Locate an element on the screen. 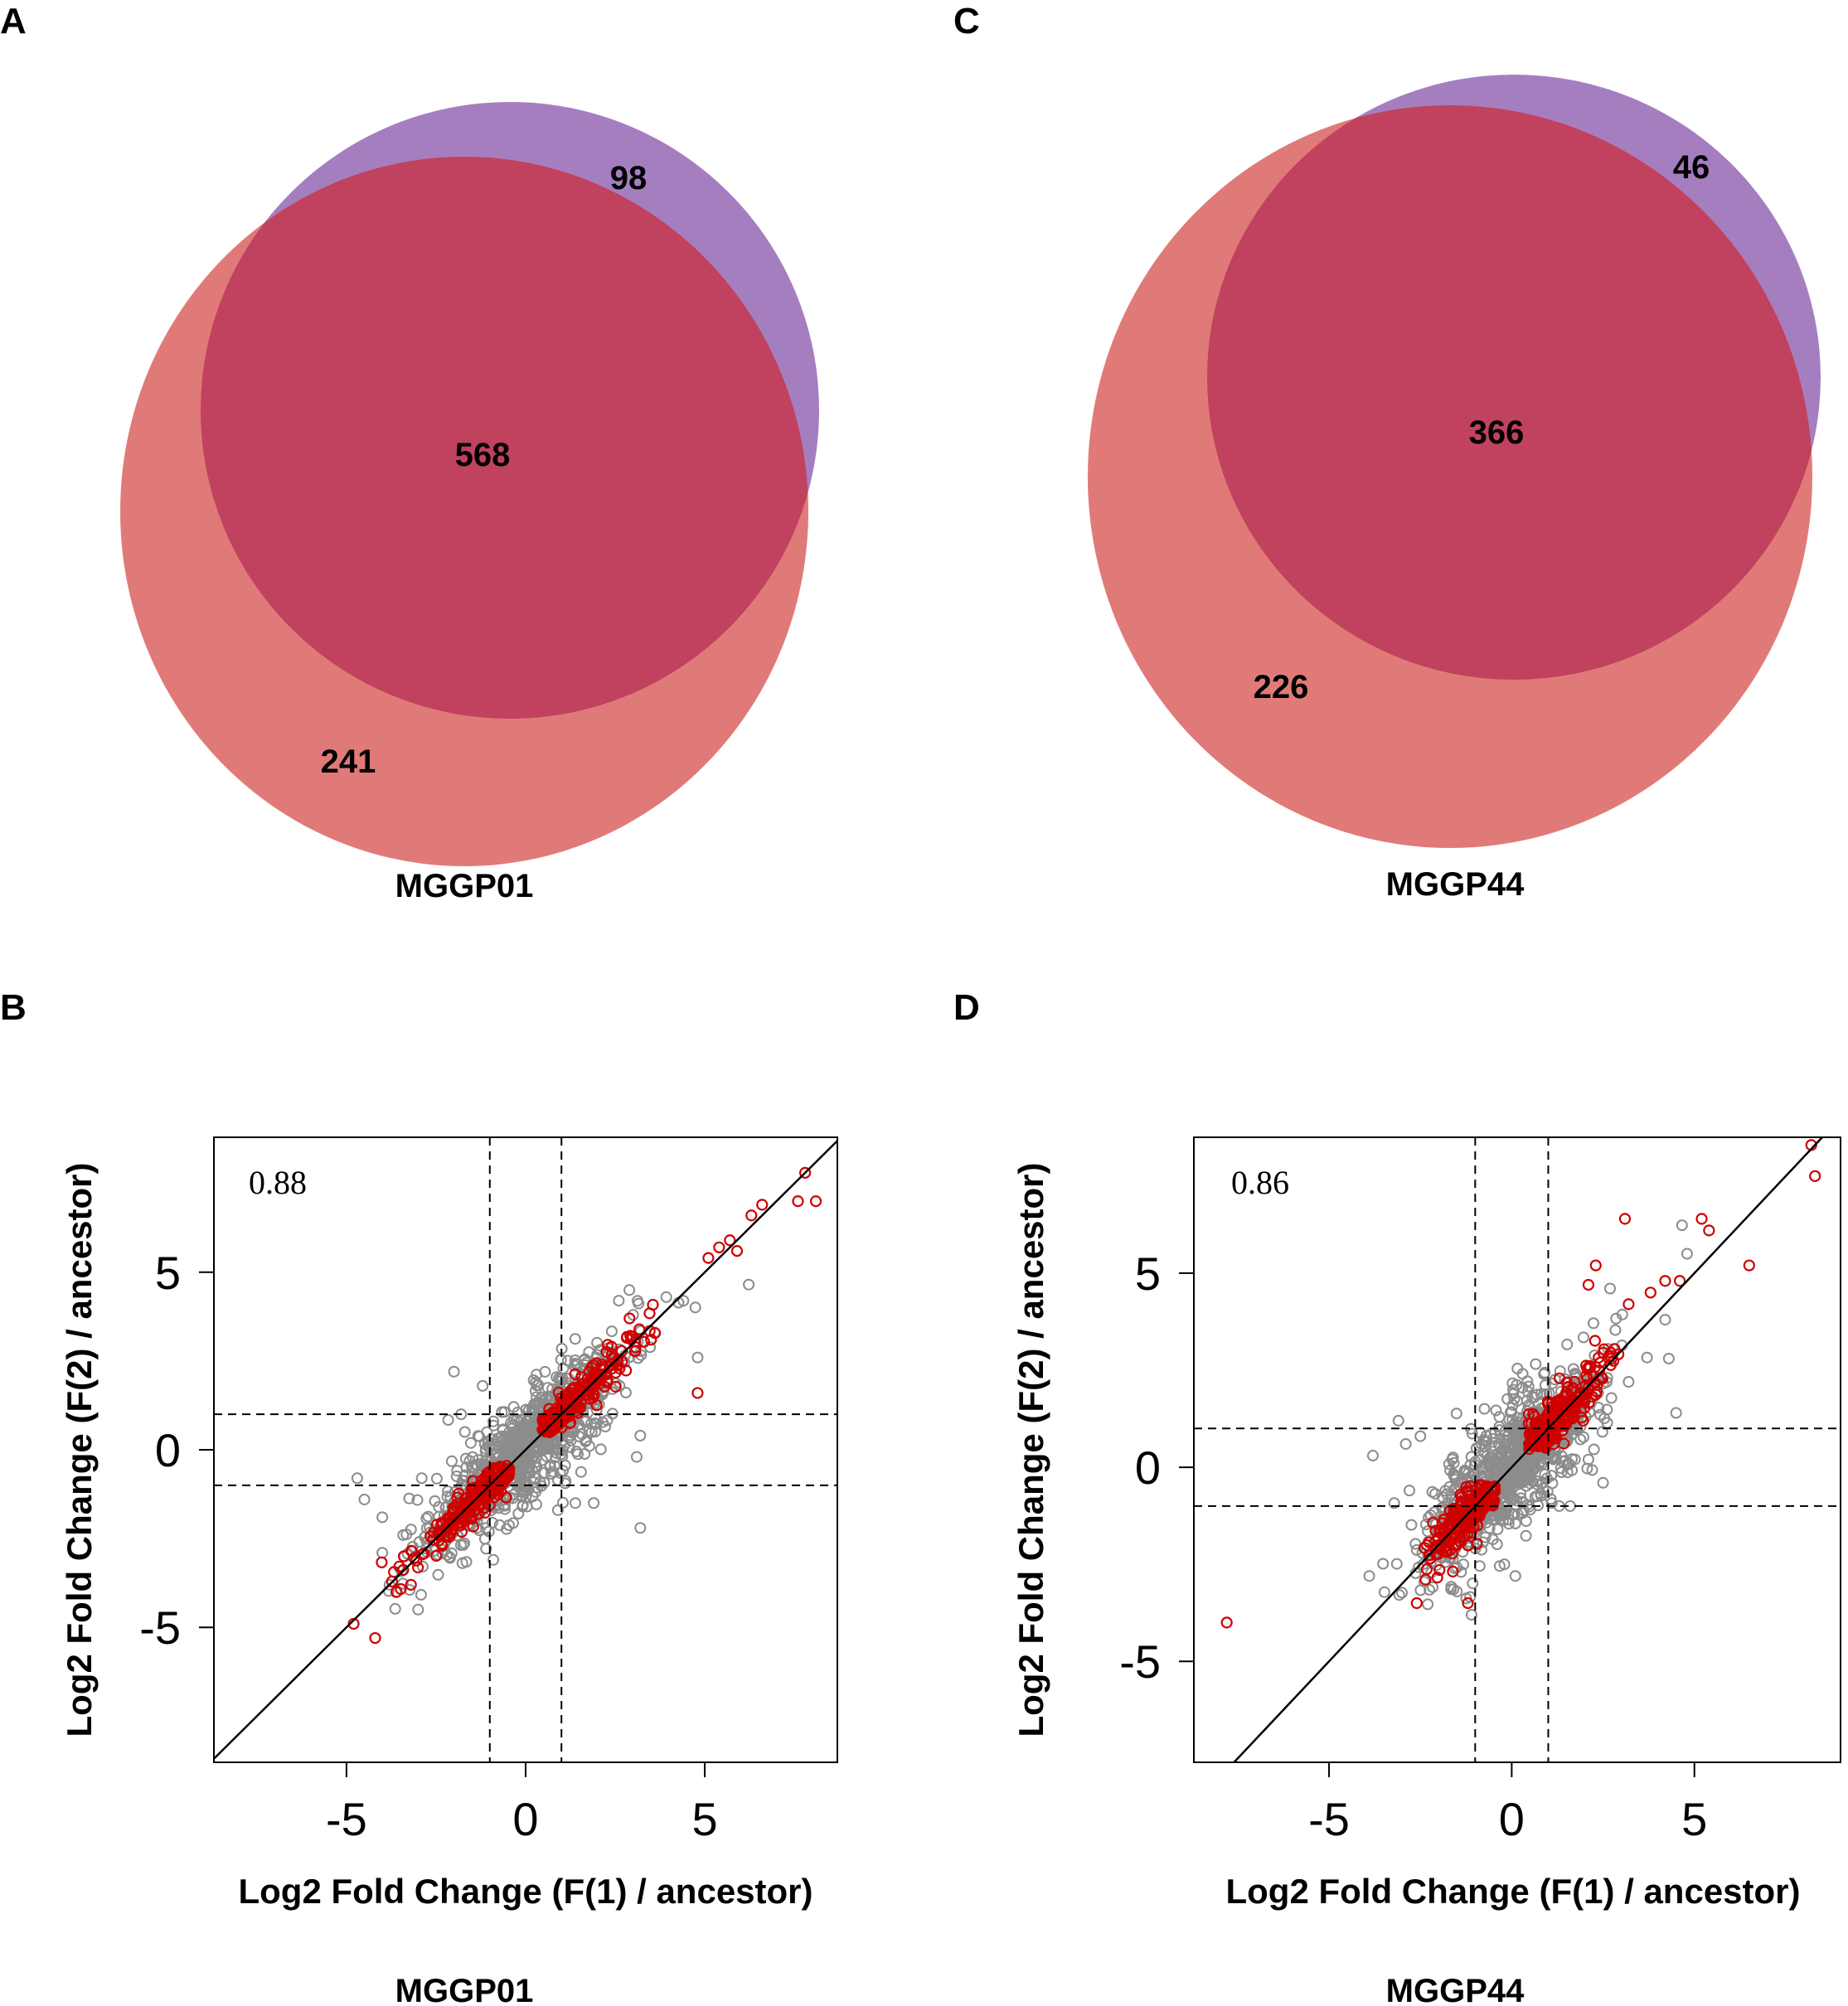 This screenshot has height=2006, width=1848. venn-c-overlap-count: 366 is located at coordinates (1497, 432).